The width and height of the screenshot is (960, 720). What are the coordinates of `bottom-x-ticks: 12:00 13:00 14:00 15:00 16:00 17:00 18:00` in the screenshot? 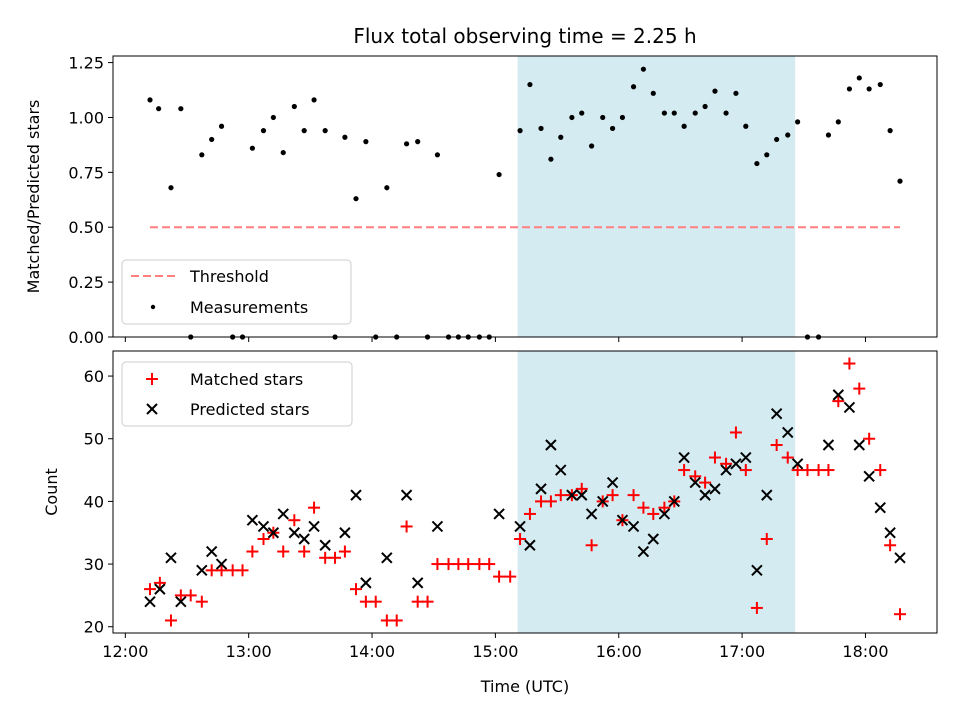 It's located at (495, 647).